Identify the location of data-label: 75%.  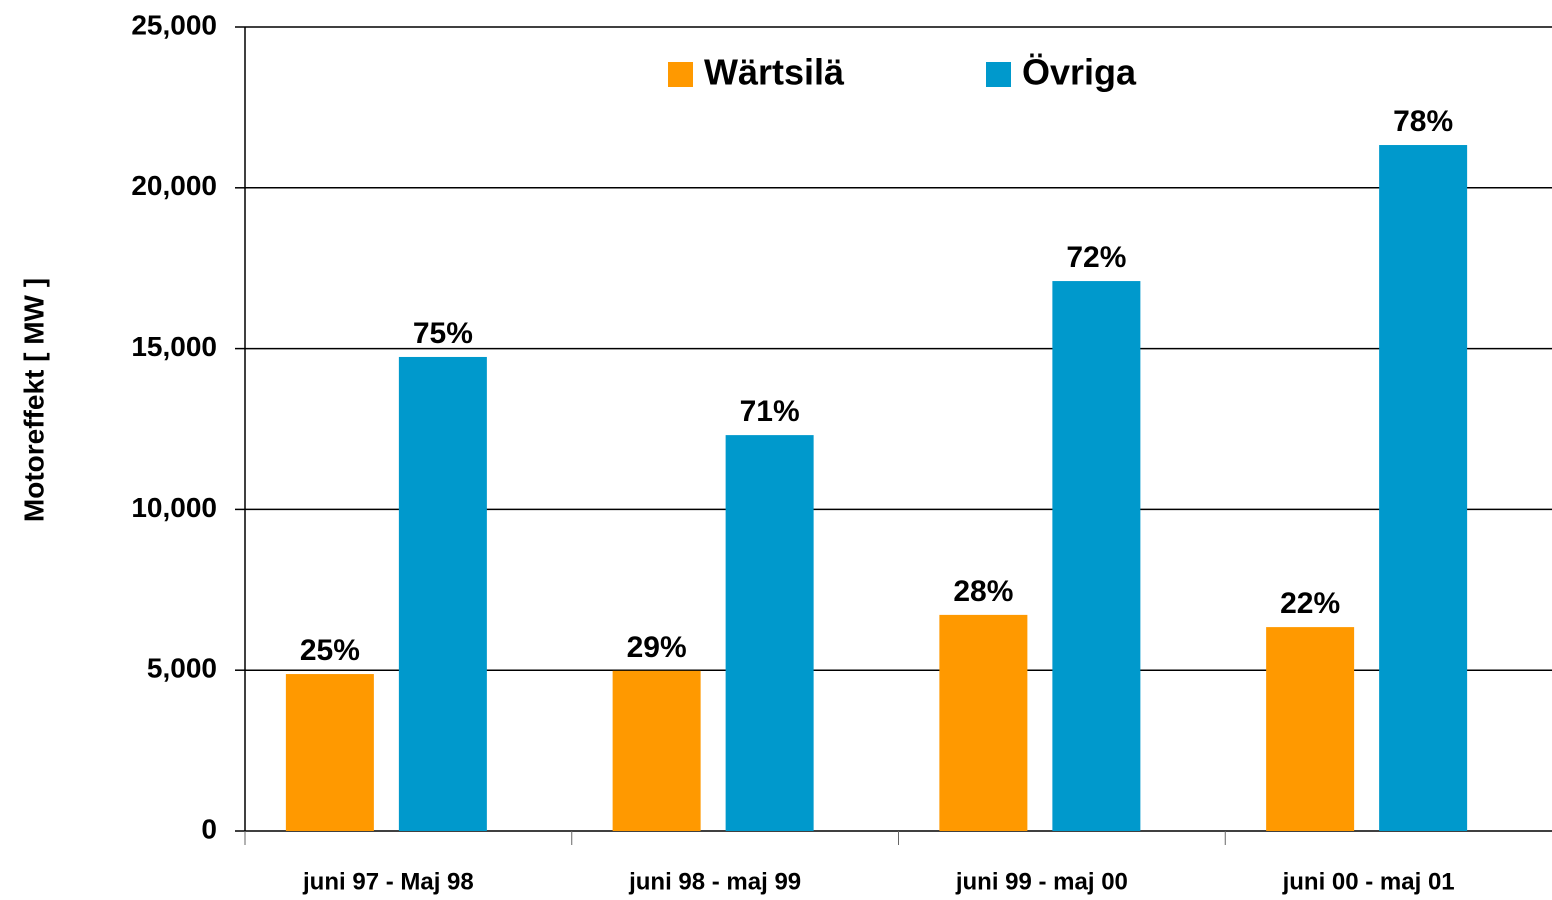
(443, 333).